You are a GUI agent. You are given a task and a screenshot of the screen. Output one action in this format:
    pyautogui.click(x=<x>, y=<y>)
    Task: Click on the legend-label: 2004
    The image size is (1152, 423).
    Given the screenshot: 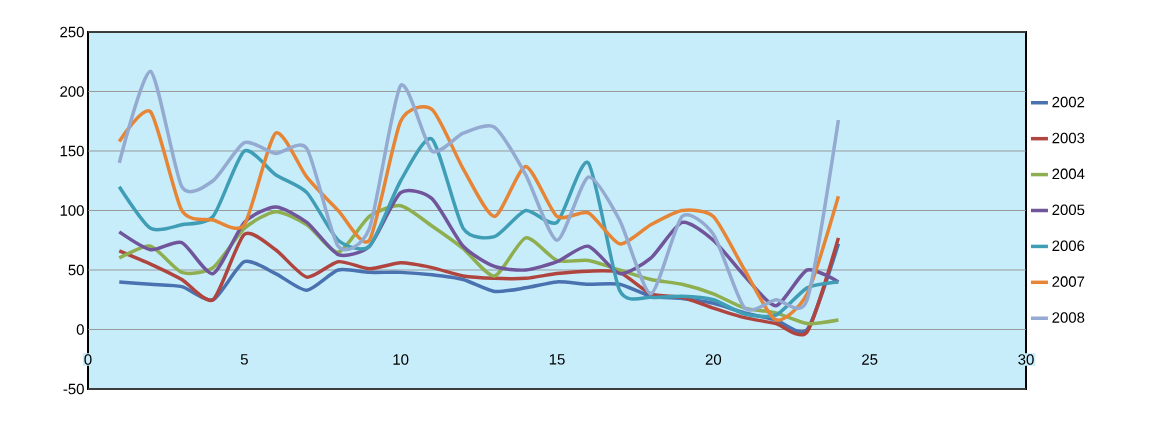 What is the action you would take?
    pyautogui.click(x=1068, y=174)
    